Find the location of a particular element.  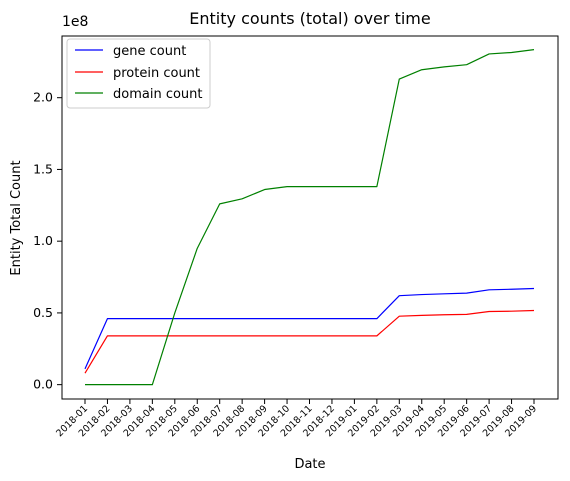

y-tick-label: 1.0 is located at coordinates (43, 240).